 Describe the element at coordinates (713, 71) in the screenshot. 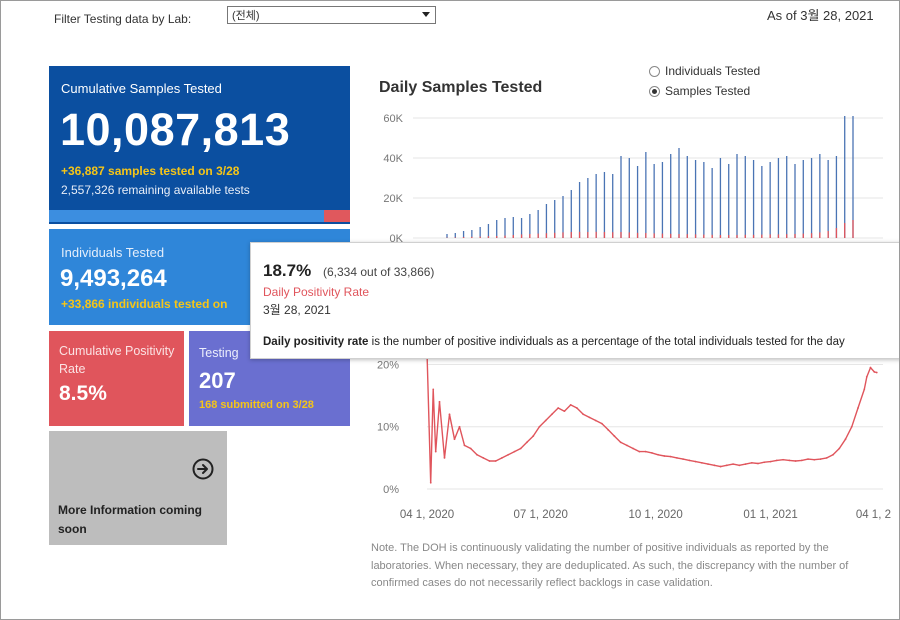

I see `radio-label: Individuals Tested` at that location.